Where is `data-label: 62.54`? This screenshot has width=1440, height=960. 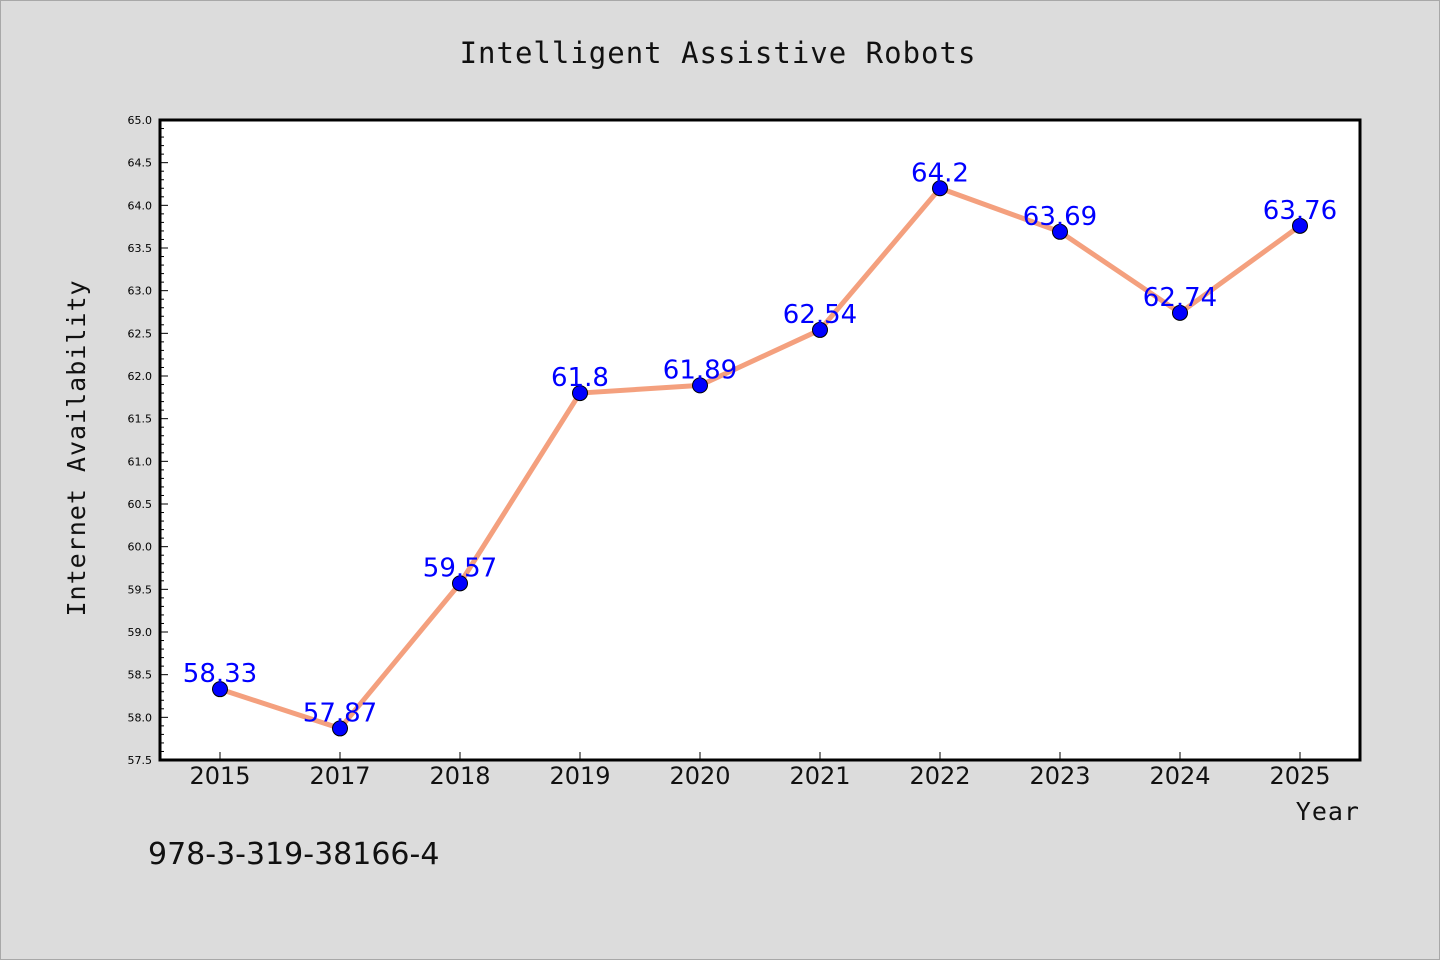 data-label: 62.54 is located at coordinates (820, 315).